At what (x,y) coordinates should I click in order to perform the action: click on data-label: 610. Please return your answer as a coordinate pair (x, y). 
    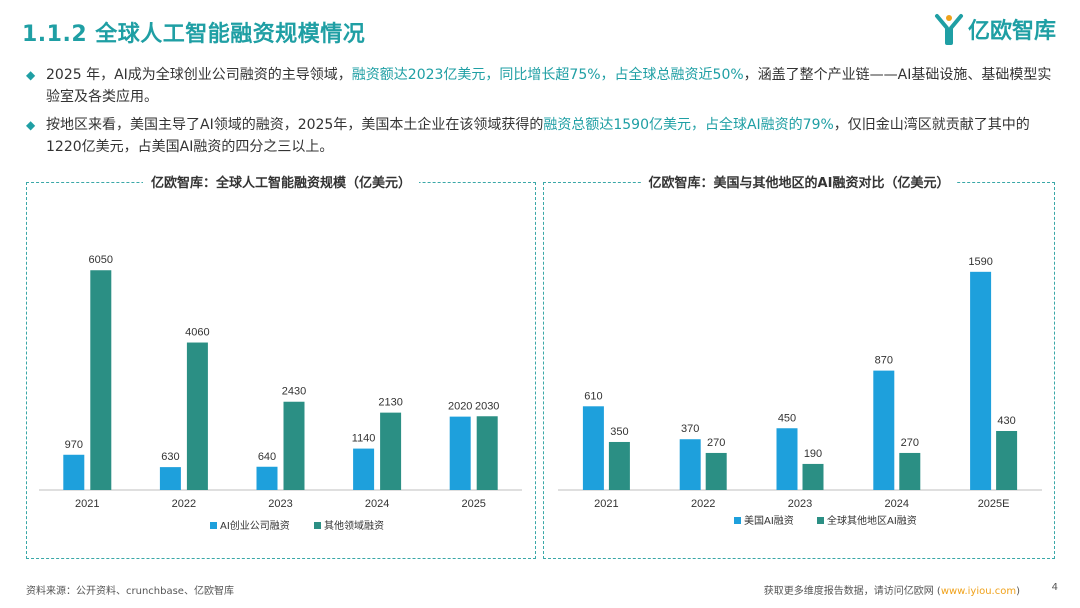
    Looking at the image, I should click on (593, 396).